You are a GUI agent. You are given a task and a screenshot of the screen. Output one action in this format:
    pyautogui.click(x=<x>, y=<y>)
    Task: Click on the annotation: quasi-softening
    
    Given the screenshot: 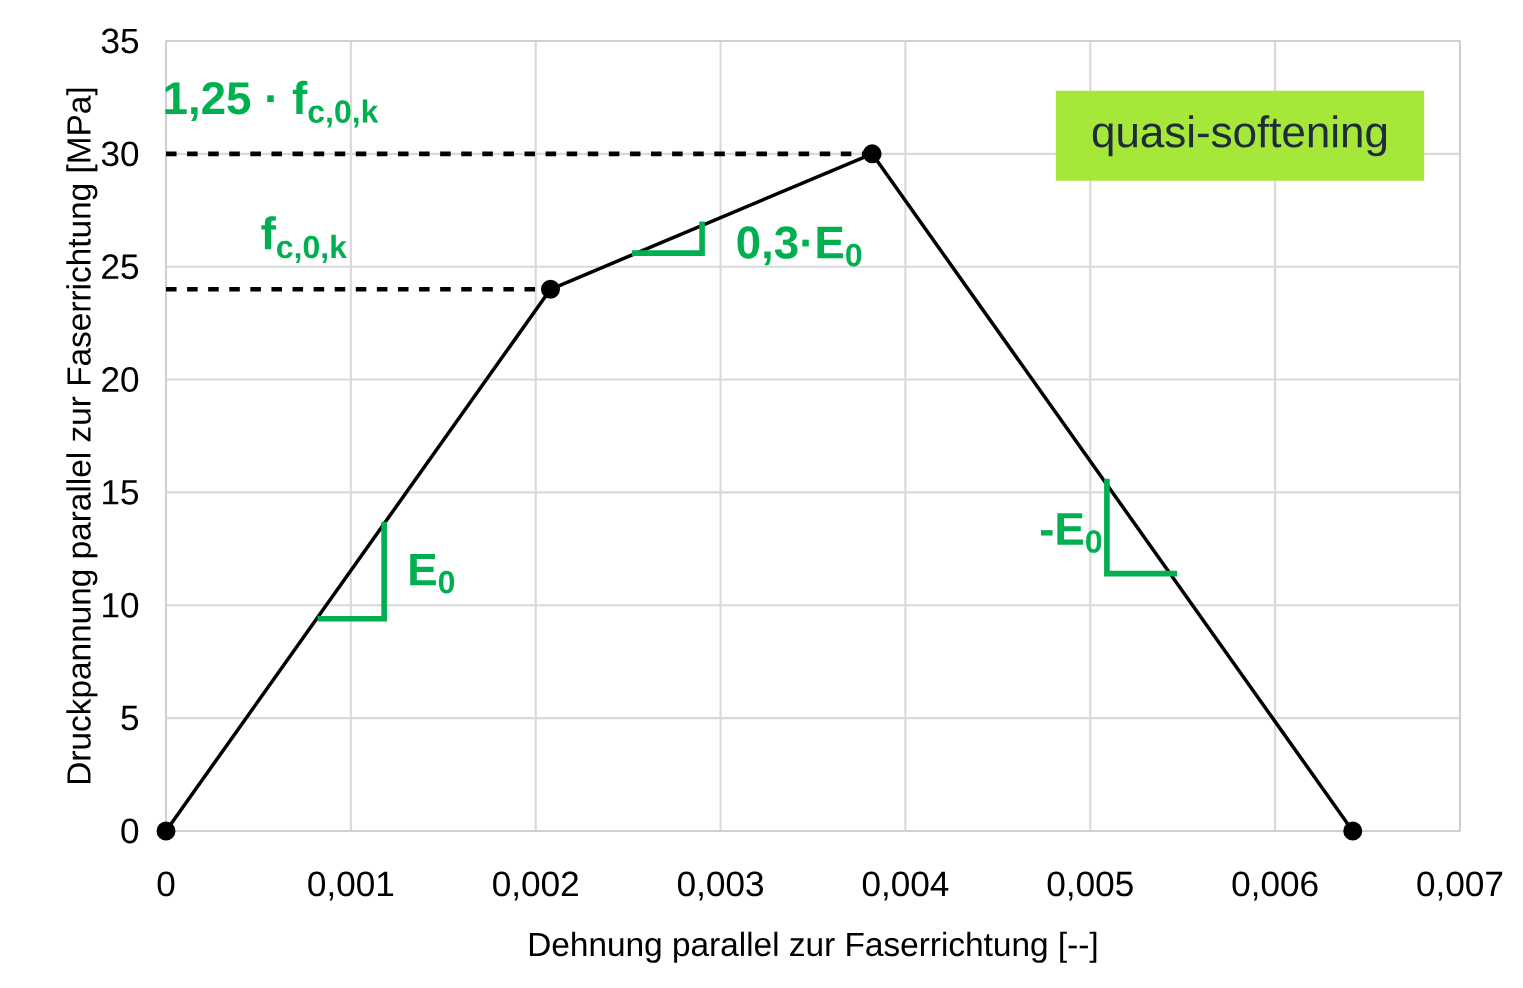 What is the action you would take?
    pyautogui.click(x=1239, y=136)
    